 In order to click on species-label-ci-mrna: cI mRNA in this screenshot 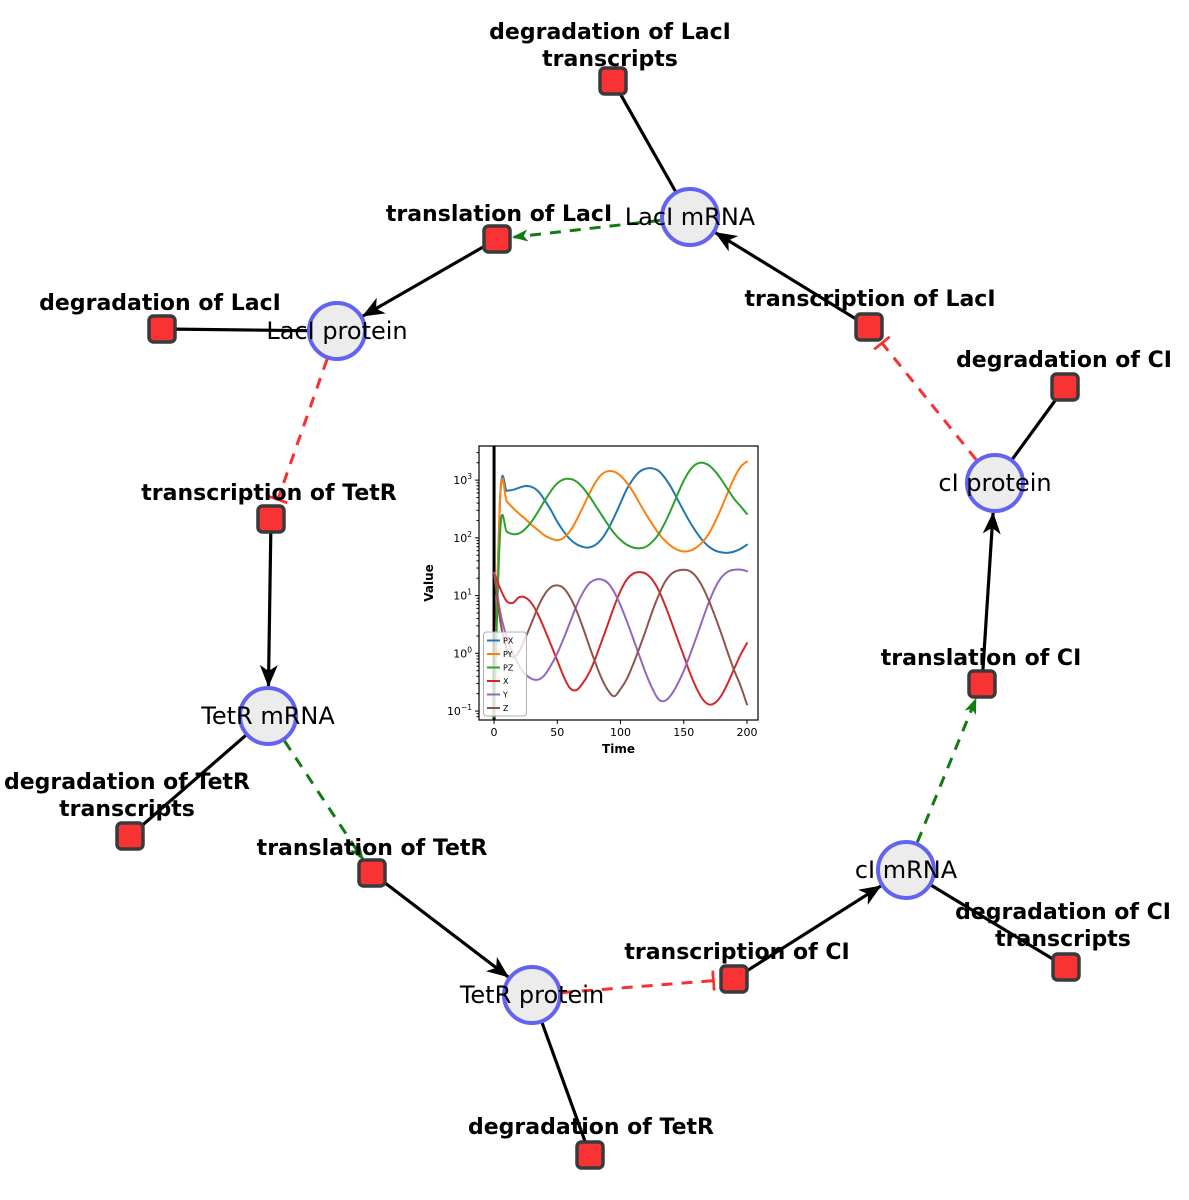, I will do `click(906, 870)`.